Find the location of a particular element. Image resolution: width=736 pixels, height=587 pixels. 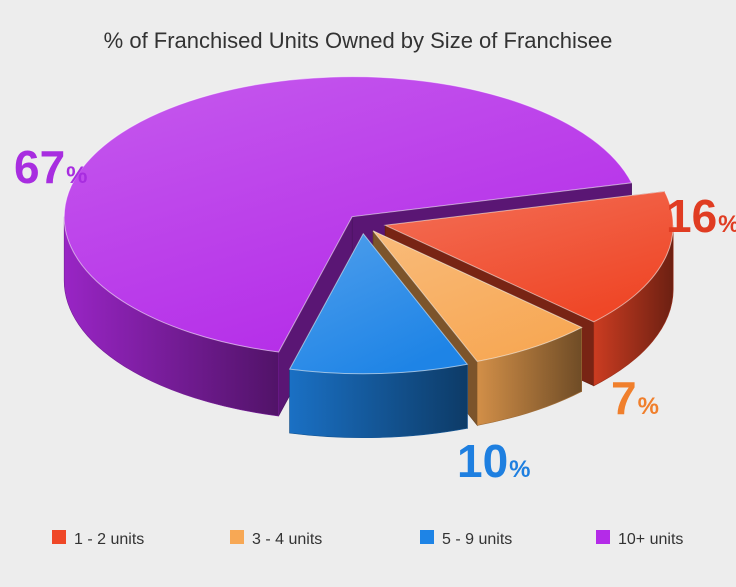

legend-item: 5 - 9 units is located at coordinates (466, 539).